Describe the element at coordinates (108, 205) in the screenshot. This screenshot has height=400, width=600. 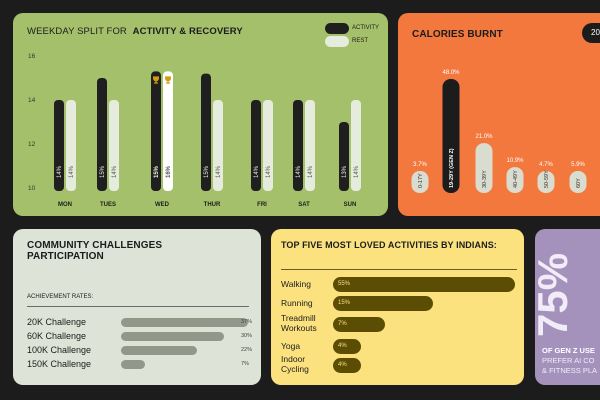
I see `x-tick-label-tues: TUES` at that location.